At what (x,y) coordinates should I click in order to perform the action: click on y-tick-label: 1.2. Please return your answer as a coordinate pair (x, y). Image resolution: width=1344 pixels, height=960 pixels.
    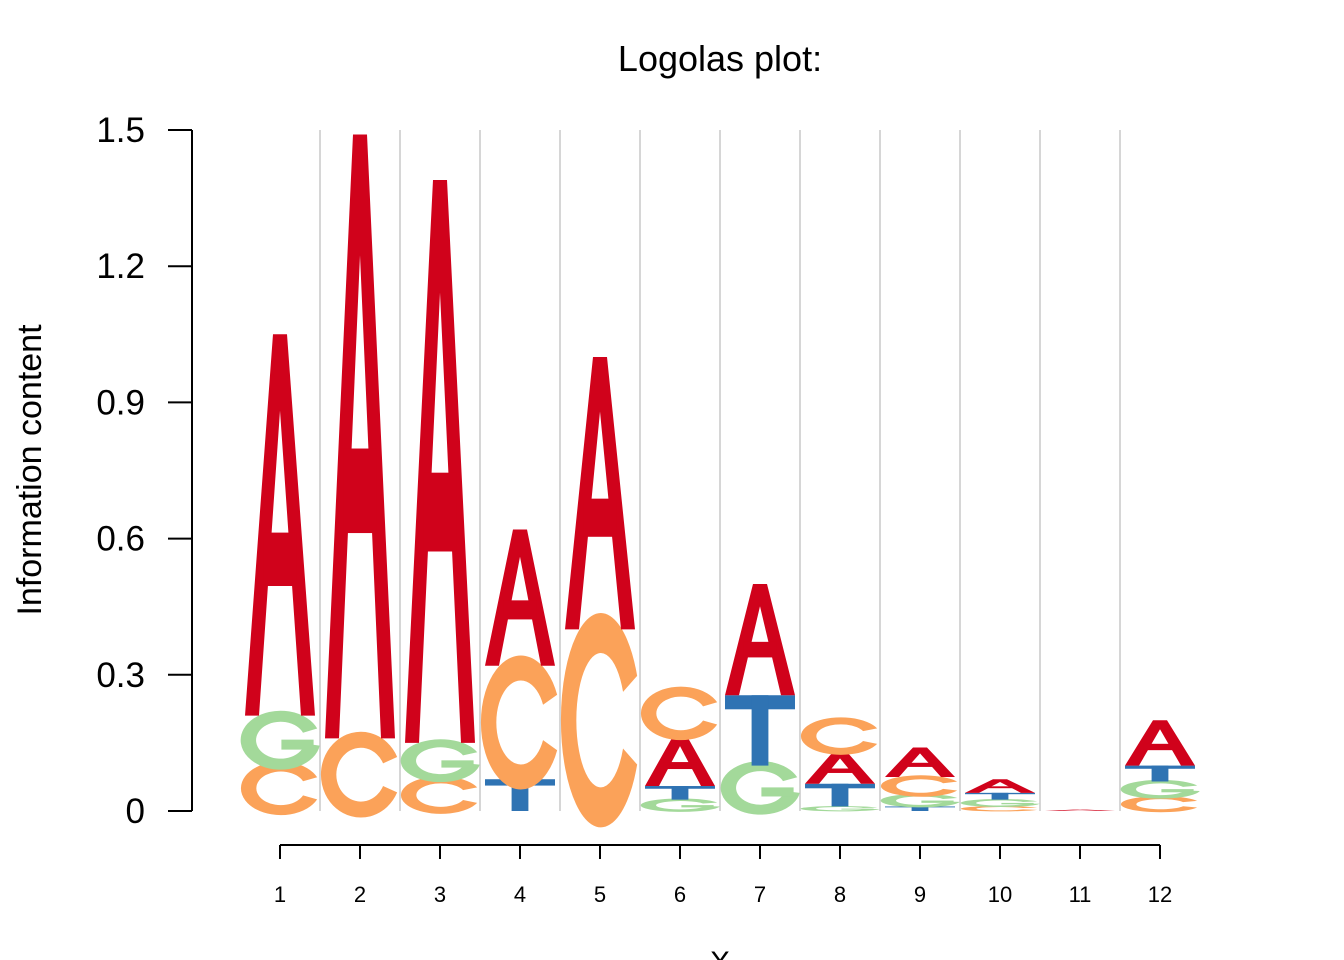
    Looking at the image, I should click on (120, 266).